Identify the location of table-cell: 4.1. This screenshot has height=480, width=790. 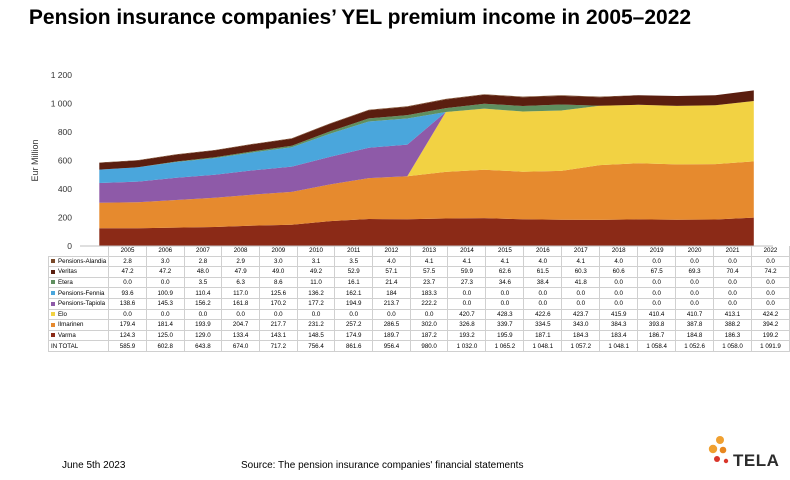
(581, 261).